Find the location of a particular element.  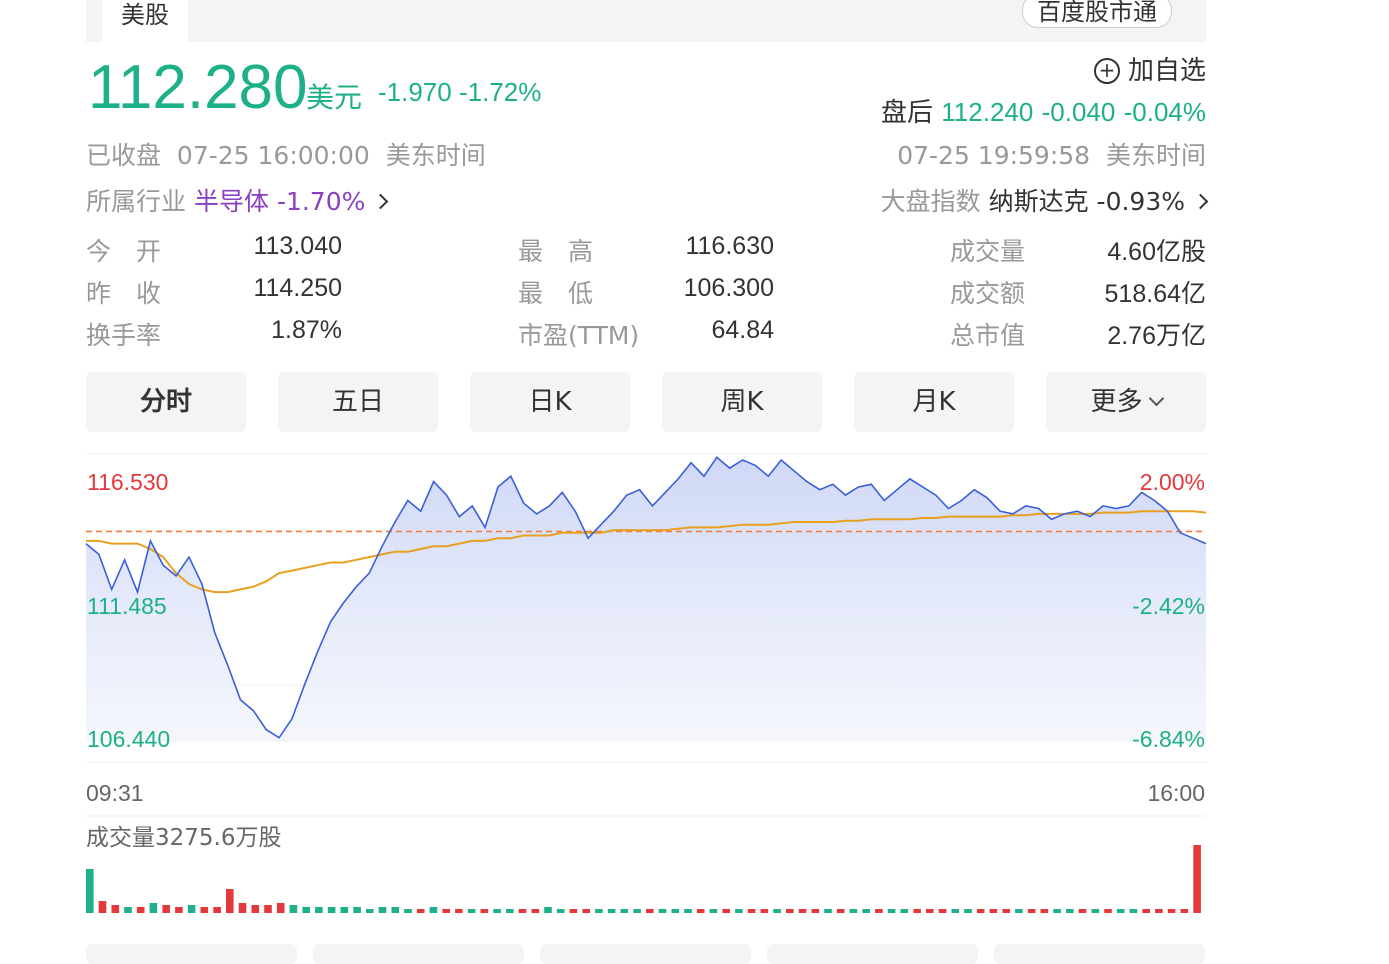

close-time: 07-25 16:00:00 is located at coordinates (273, 155).